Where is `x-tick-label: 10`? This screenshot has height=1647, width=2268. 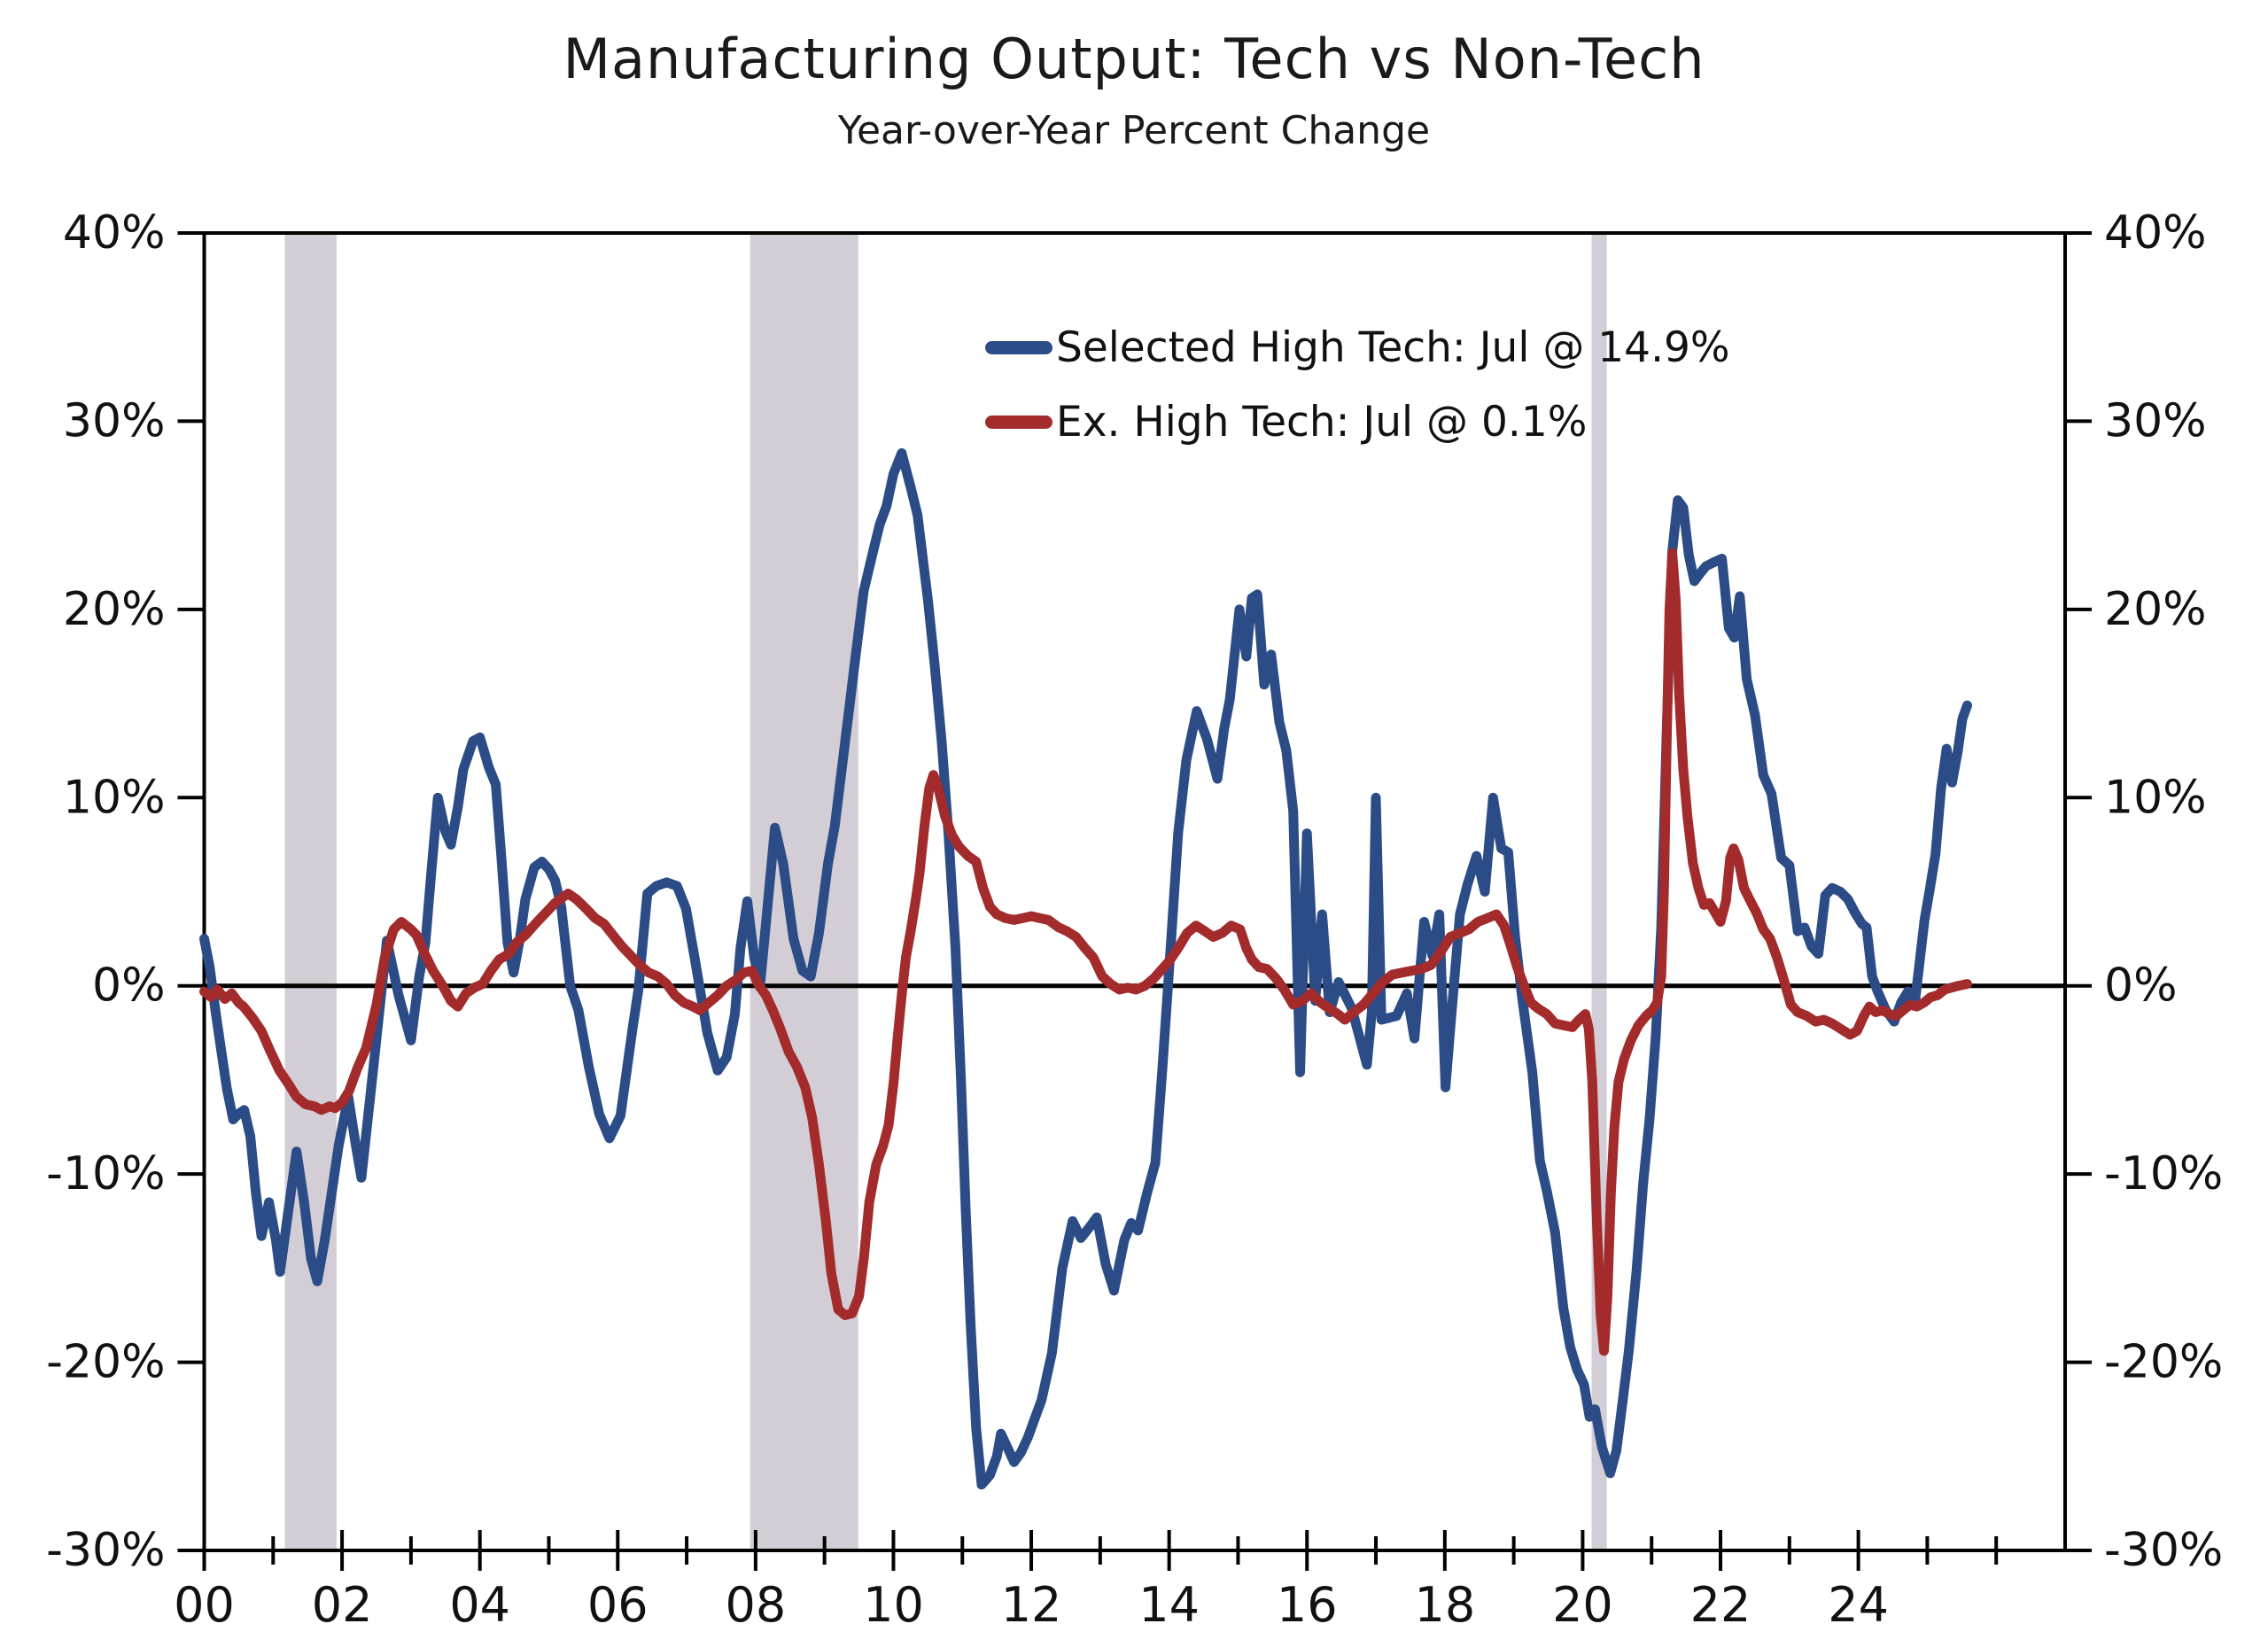
x-tick-label: 10 is located at coordinates (893, 1605).